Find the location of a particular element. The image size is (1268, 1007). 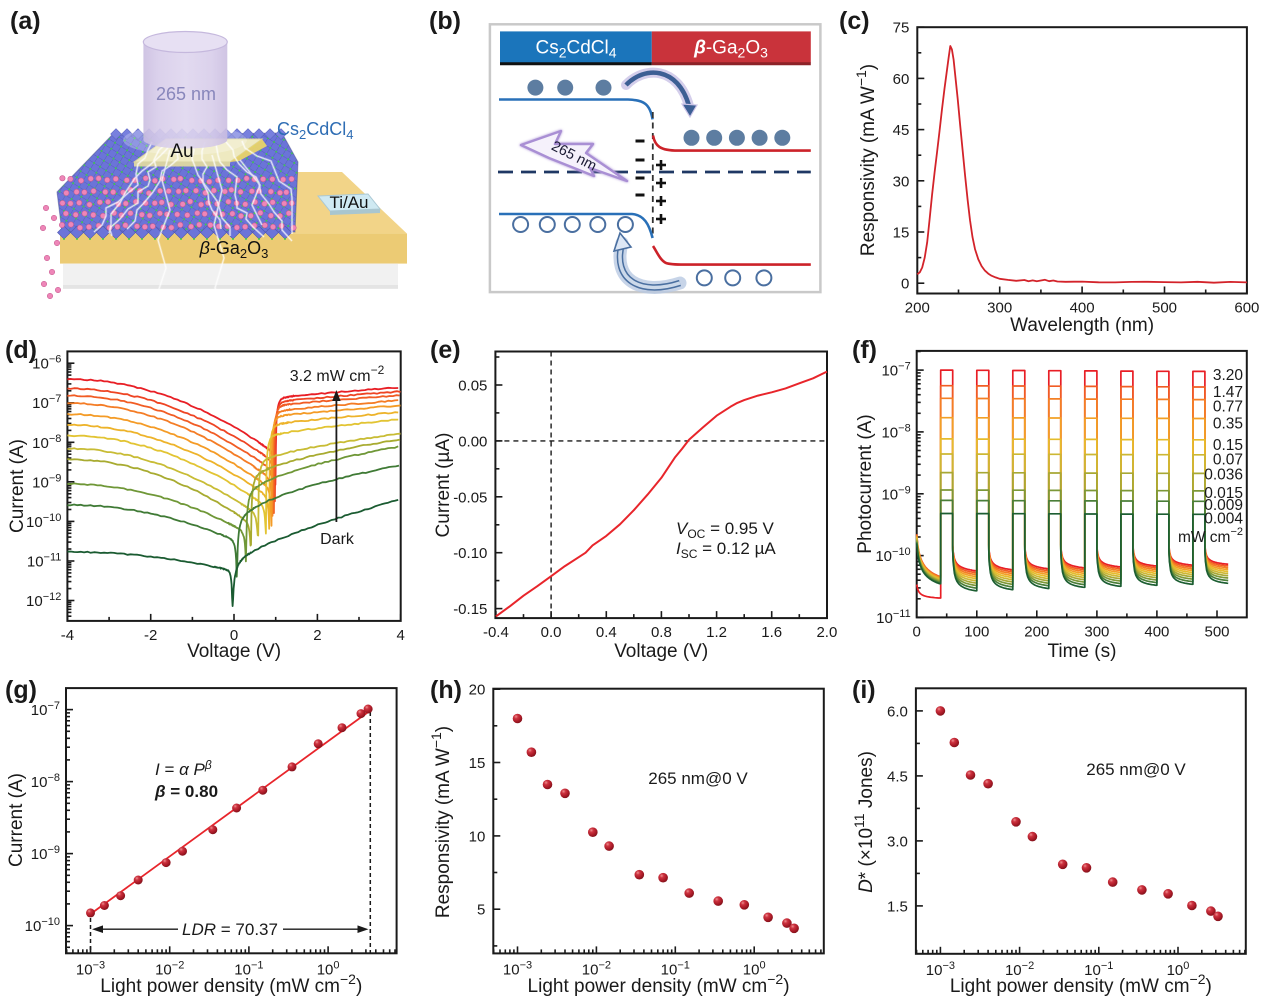

svg-text: 1.5 is located at coordinates (897, 906).